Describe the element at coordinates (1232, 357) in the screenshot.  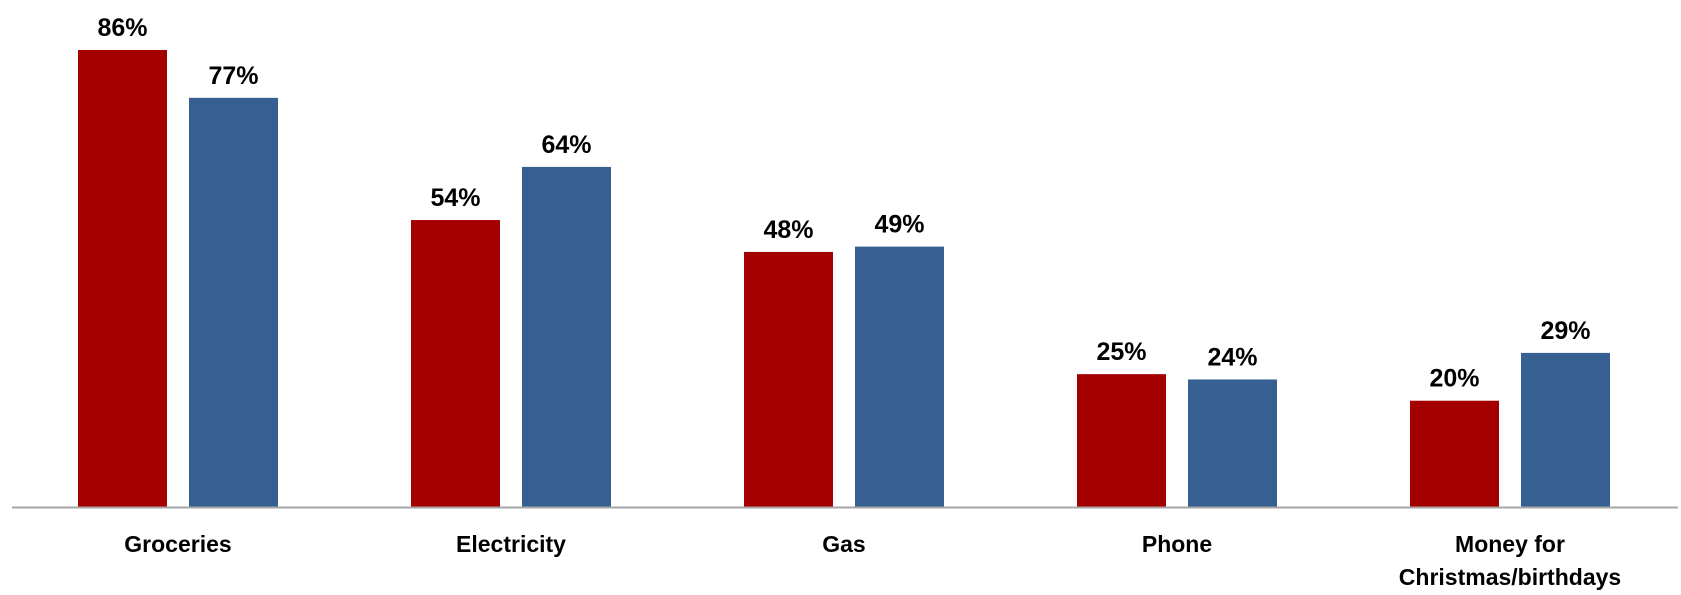
I see `data-label-series2-cat4: 24%` at that location.